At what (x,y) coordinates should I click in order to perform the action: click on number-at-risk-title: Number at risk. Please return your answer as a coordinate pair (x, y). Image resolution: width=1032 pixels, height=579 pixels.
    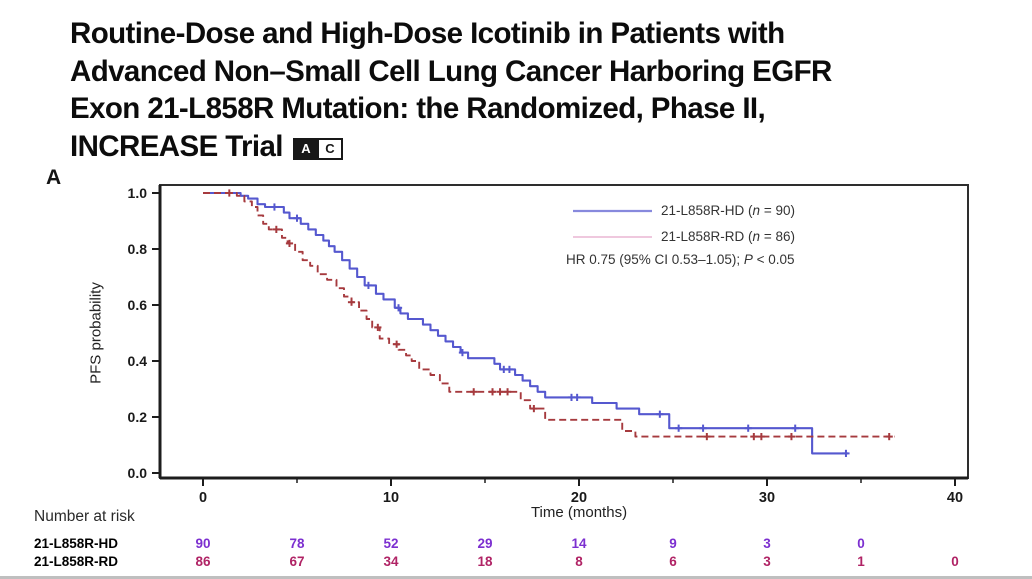
    Looking at the image, I should click on (84, 516).